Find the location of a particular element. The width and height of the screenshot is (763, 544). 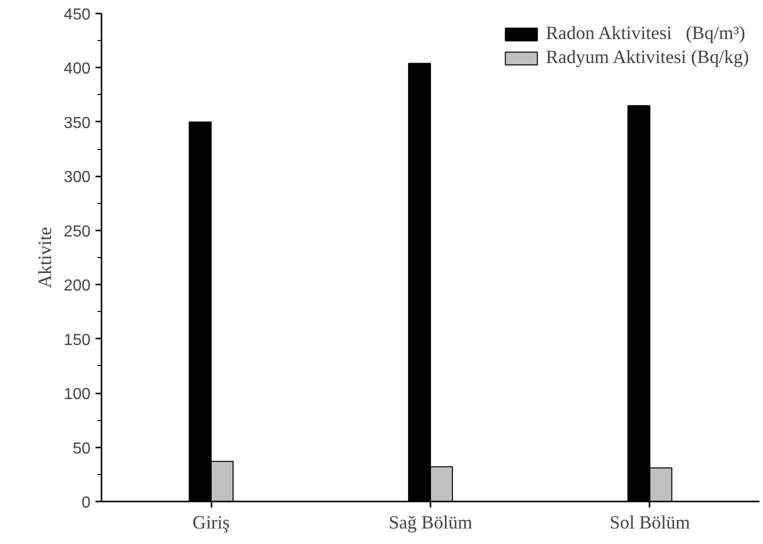

y-tick-label: 350 is located at coordinates (77, 123).